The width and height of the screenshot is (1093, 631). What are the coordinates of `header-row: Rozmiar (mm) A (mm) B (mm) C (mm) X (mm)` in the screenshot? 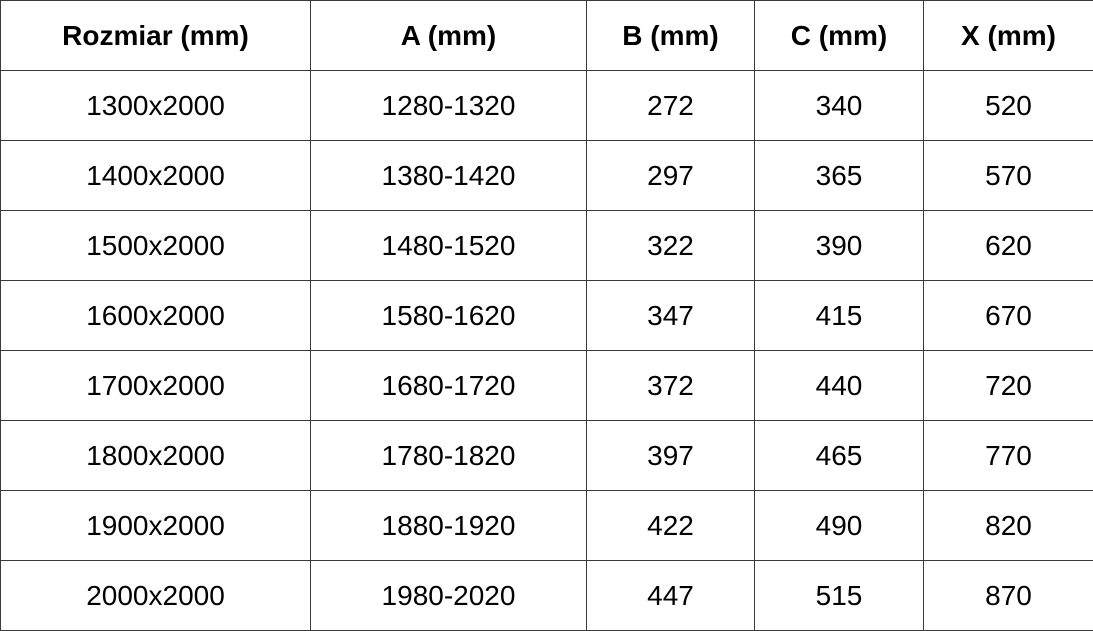 It's located at (546, 35).